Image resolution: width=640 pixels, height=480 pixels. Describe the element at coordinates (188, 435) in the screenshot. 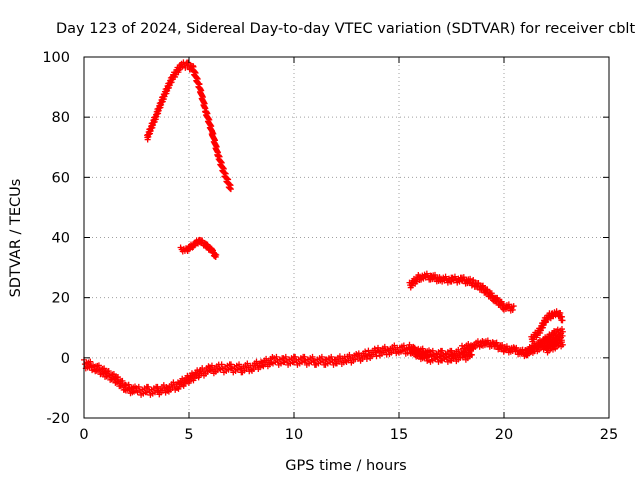

I see `x-tick-label: 5` at that location.